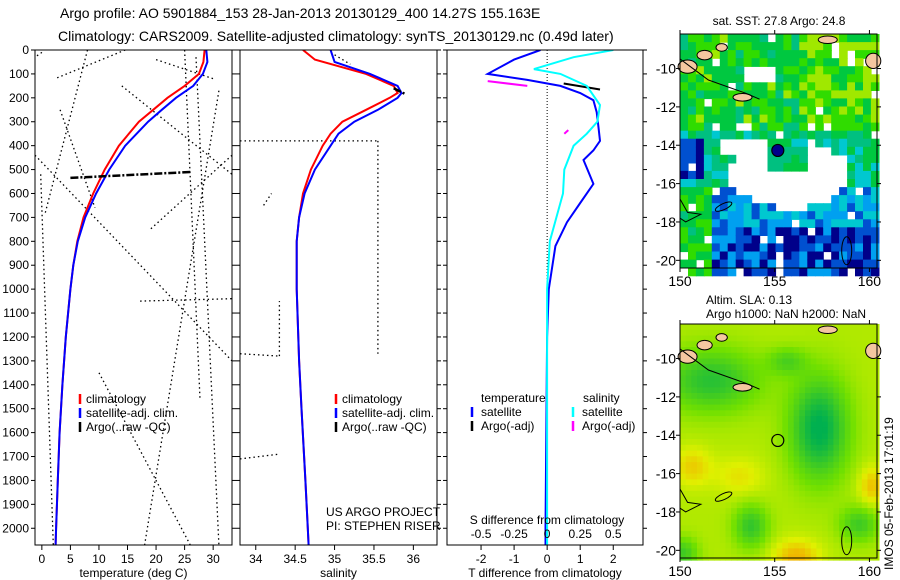 The width and height of the screenshot is (900, 580). I want to click on map-subtitle: Argo h1000: NaN h2000: NaN, so click(786, 314).